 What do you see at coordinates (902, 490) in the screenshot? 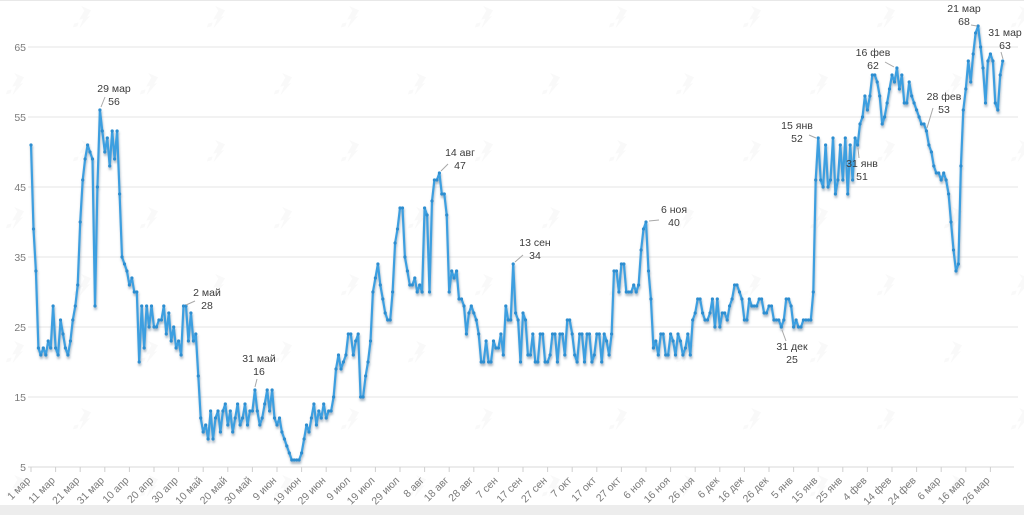
I see `x-tick-label: 24 фев` at bounding box center [902, 490].